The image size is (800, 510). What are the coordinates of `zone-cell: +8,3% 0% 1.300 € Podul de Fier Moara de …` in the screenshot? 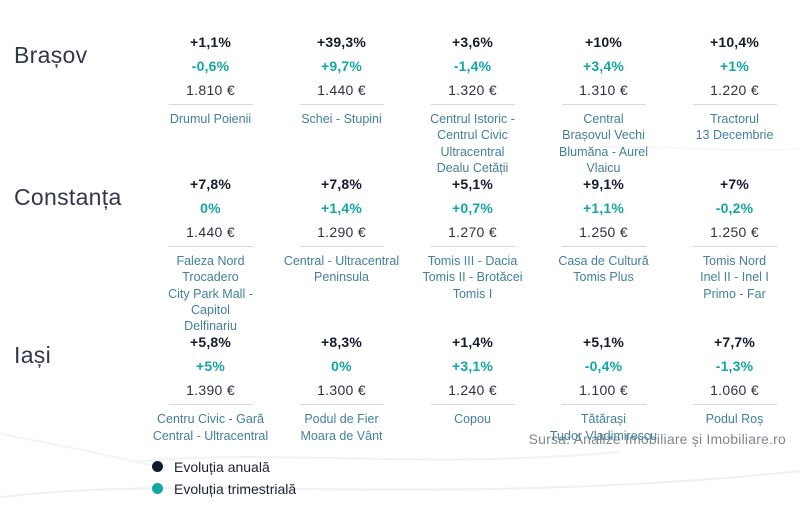 It's located at (341, 389).